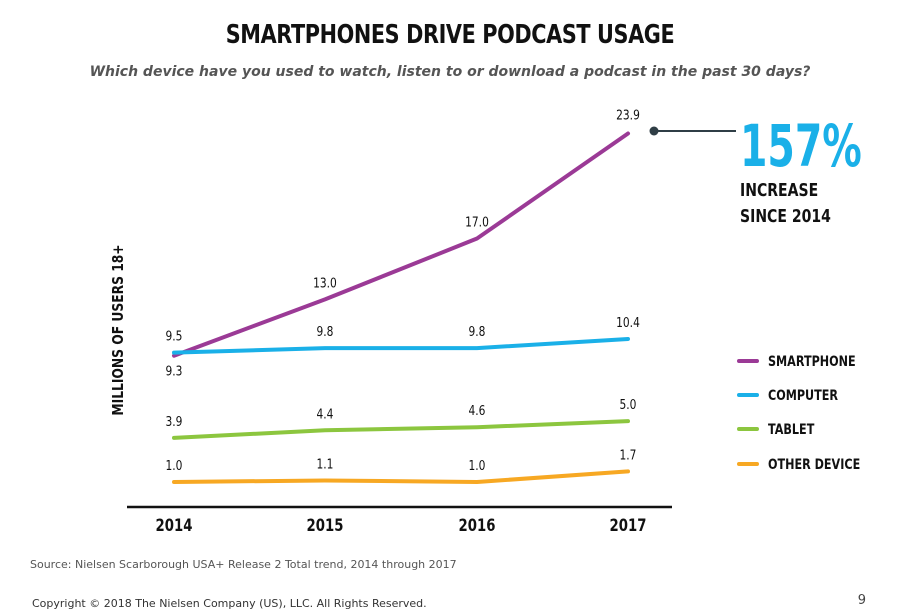 The height and width of the screenshot is (616, 900). What do you see at coordinates (803, 395) in the screenshot?
I see `legend-label: COMPUTER` at bounding box center [803, 395].